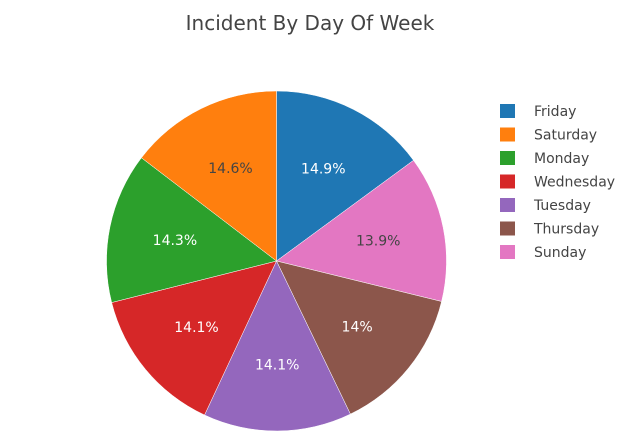 The image size is (636, 436). What do you see at coordinates (574, 183) in the screenshot?
I see `legend-label-wednesday: Wednesday` at bounding box center [574, 183].